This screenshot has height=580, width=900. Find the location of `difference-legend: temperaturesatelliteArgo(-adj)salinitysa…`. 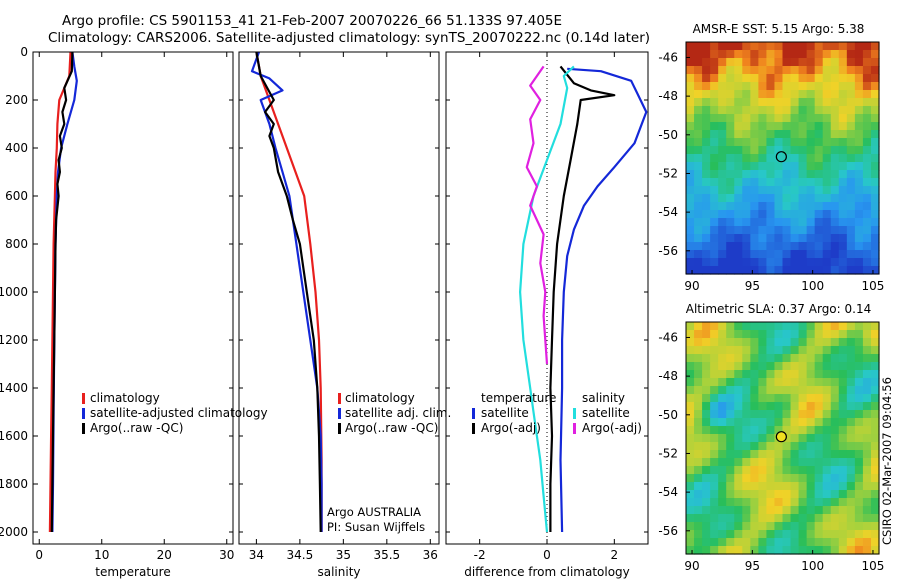

difference-legend: temperaturesatelliteArgo(-adj)salinitysa… is located at coordinates (557, 413).